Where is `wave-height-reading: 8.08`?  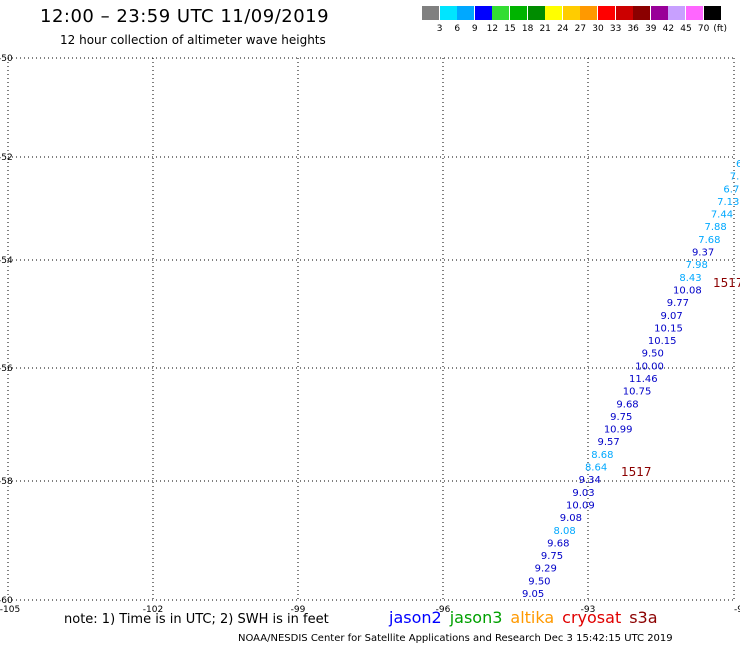 wave-height-reading: 8.08 is located at coordinates (564, 531).